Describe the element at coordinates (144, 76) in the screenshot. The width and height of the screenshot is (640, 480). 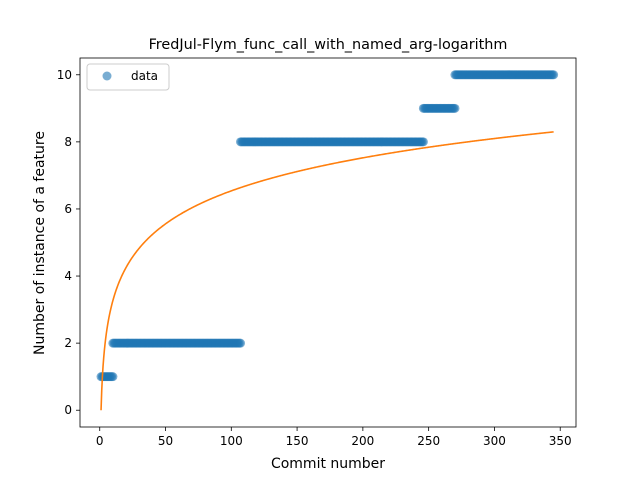
I see `legend-label-data: data` at that location.